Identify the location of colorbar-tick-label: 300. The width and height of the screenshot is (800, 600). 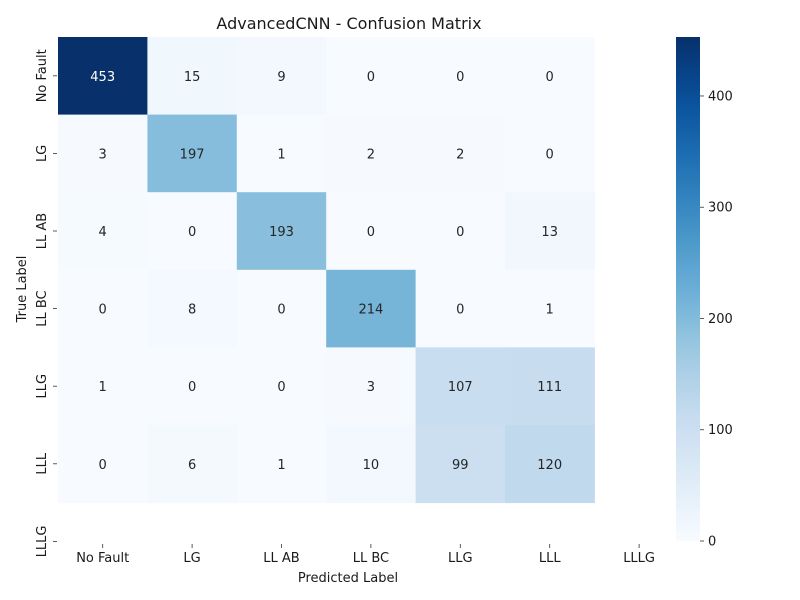
(720, 208).